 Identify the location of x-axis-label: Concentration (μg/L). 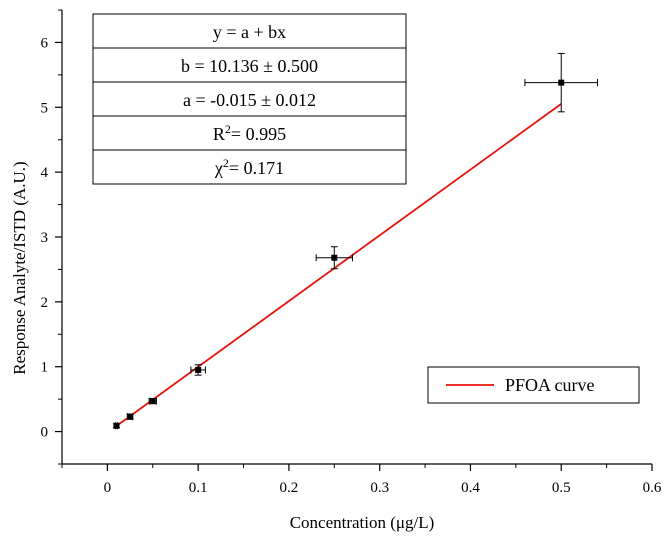
(362, 522).